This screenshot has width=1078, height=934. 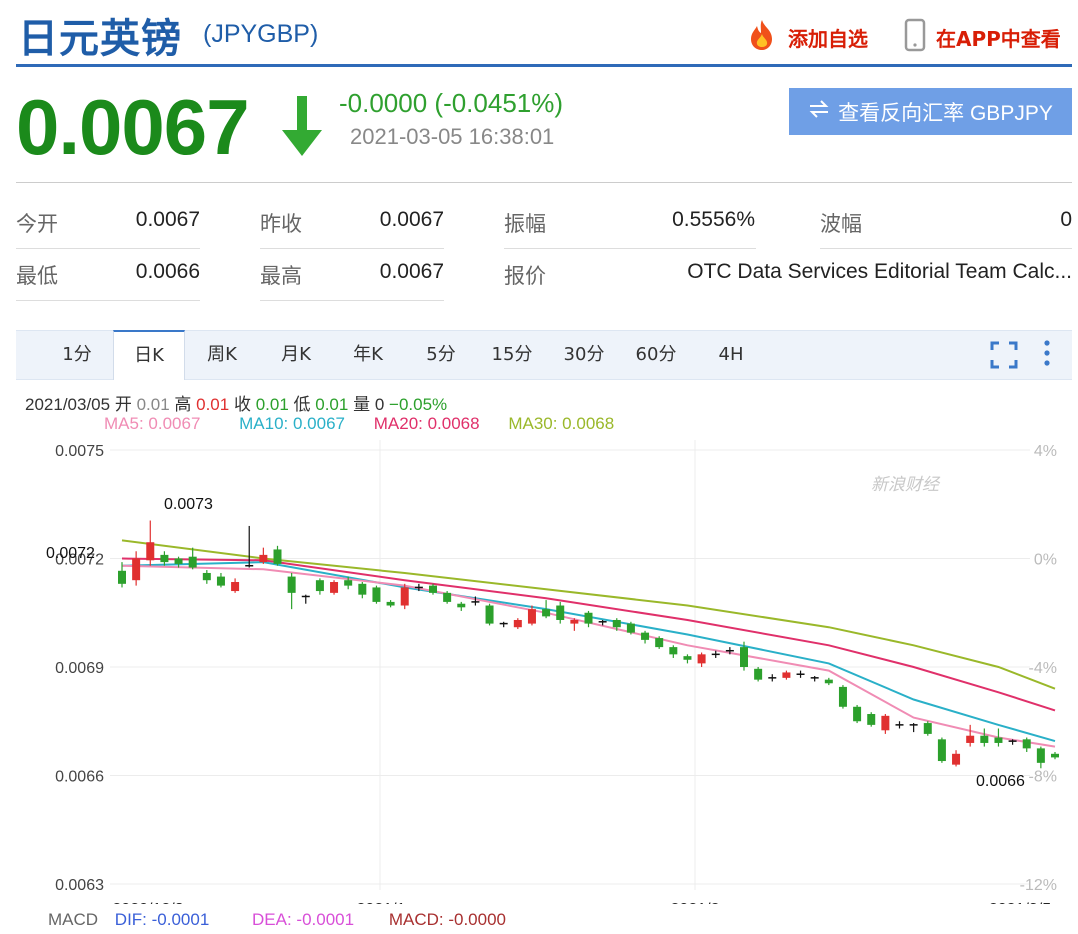 I want to click on info-close-value: 0.01, so click(x=272, y=404).